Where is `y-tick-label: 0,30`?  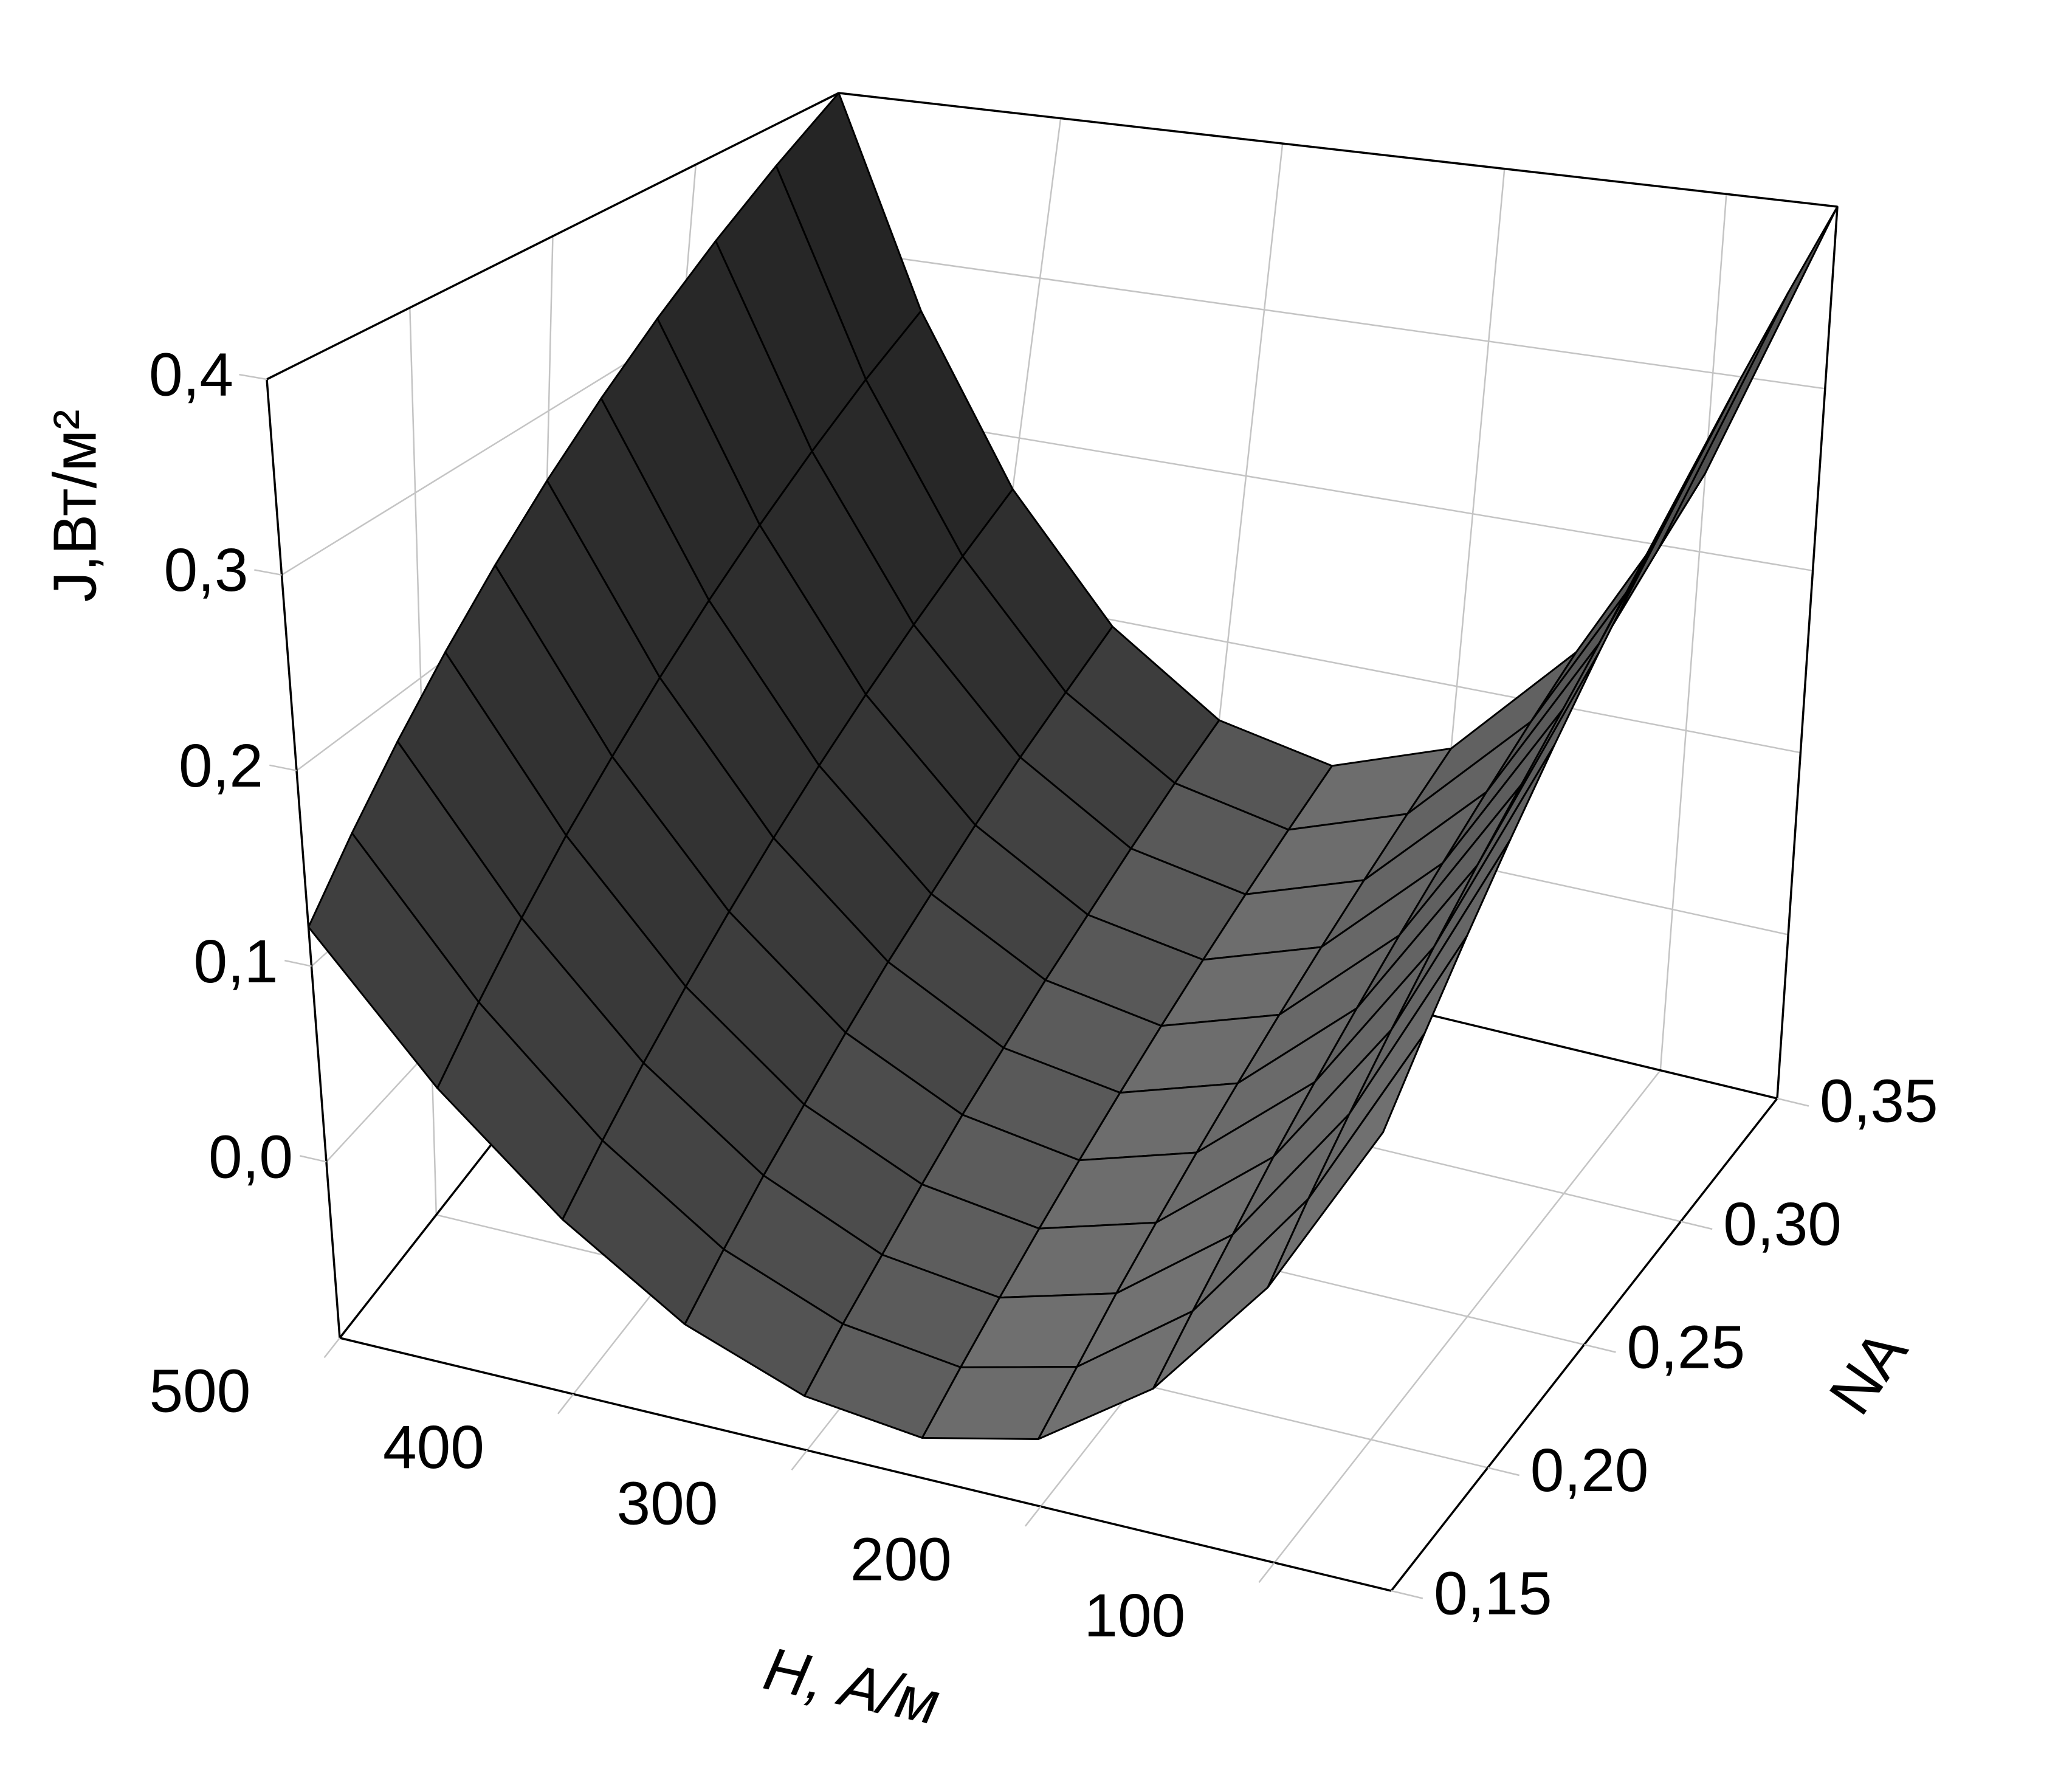
y-tick-label: 0,30 is located at coordinates (1782, 1224).